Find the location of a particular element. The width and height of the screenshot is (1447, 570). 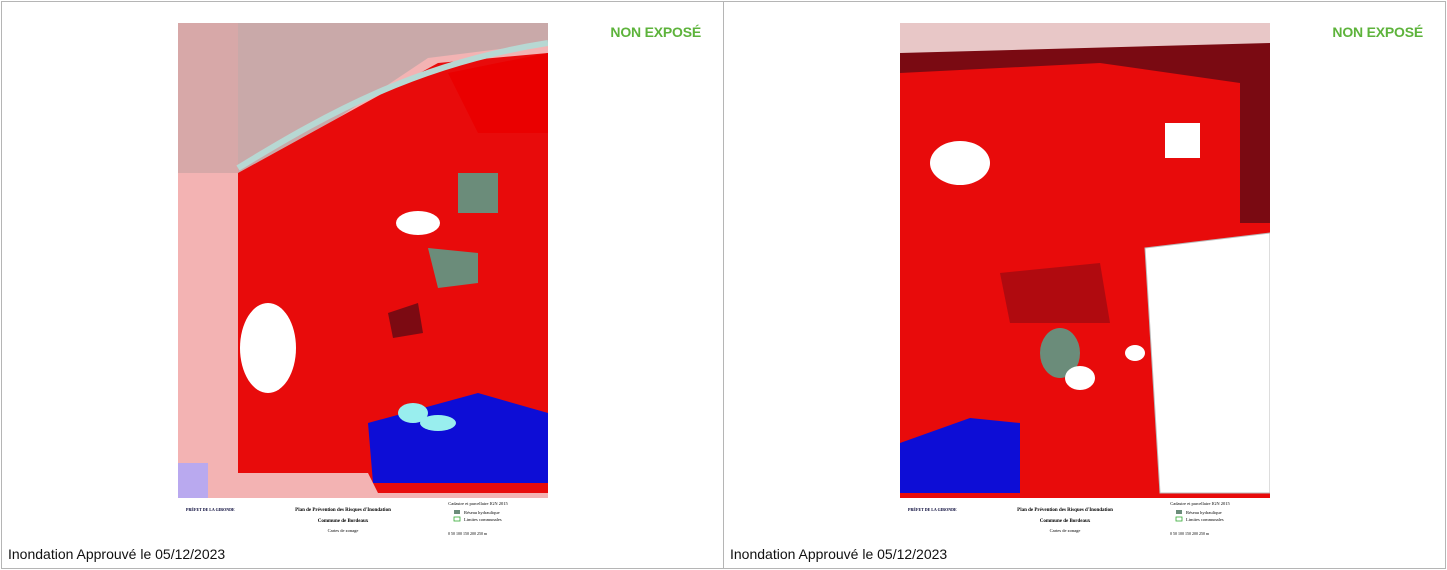

zone-blue is located at coordinates (960, 455).